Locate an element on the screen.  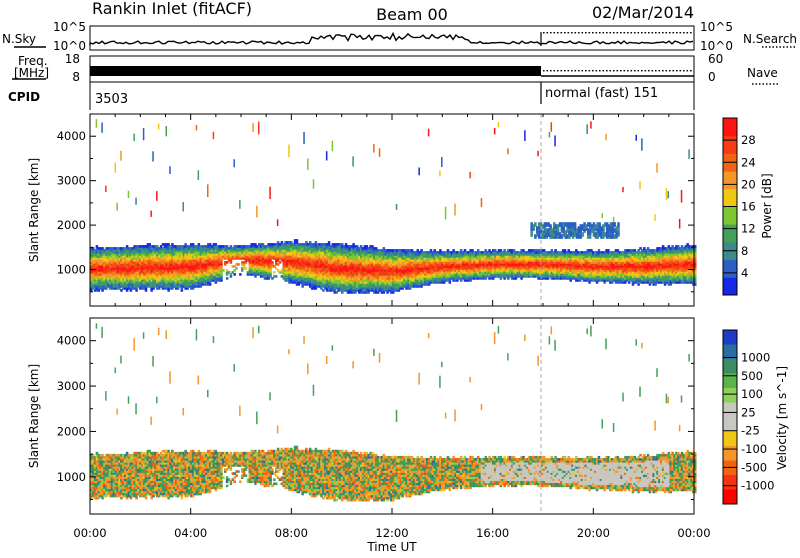
velocity-colorbar-tick: -25 is located at coordinates (750, 431).